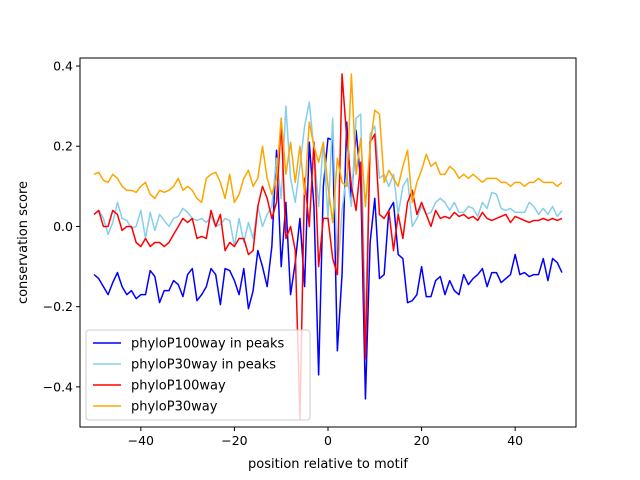 Image resolution: width=640 pixels, height=480 pixels. I want to click on y-axis: −0.4 −0.2 0.0 0.2 0.4, so click(61, 226).